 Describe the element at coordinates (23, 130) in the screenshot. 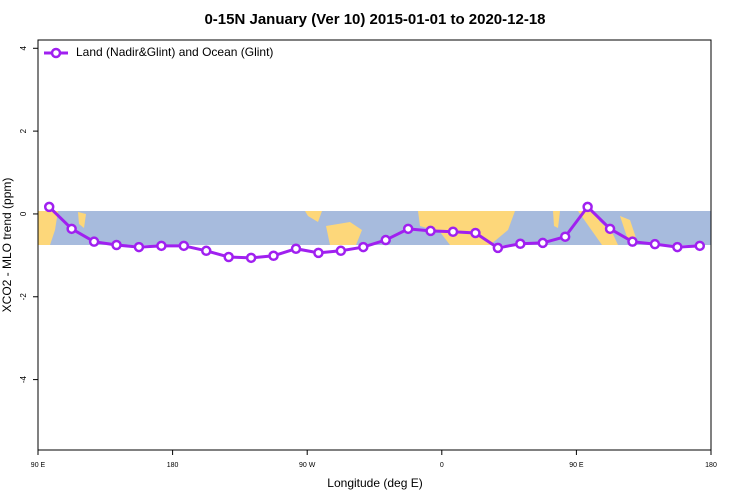

I see `y-tick-label: 2` at that location.